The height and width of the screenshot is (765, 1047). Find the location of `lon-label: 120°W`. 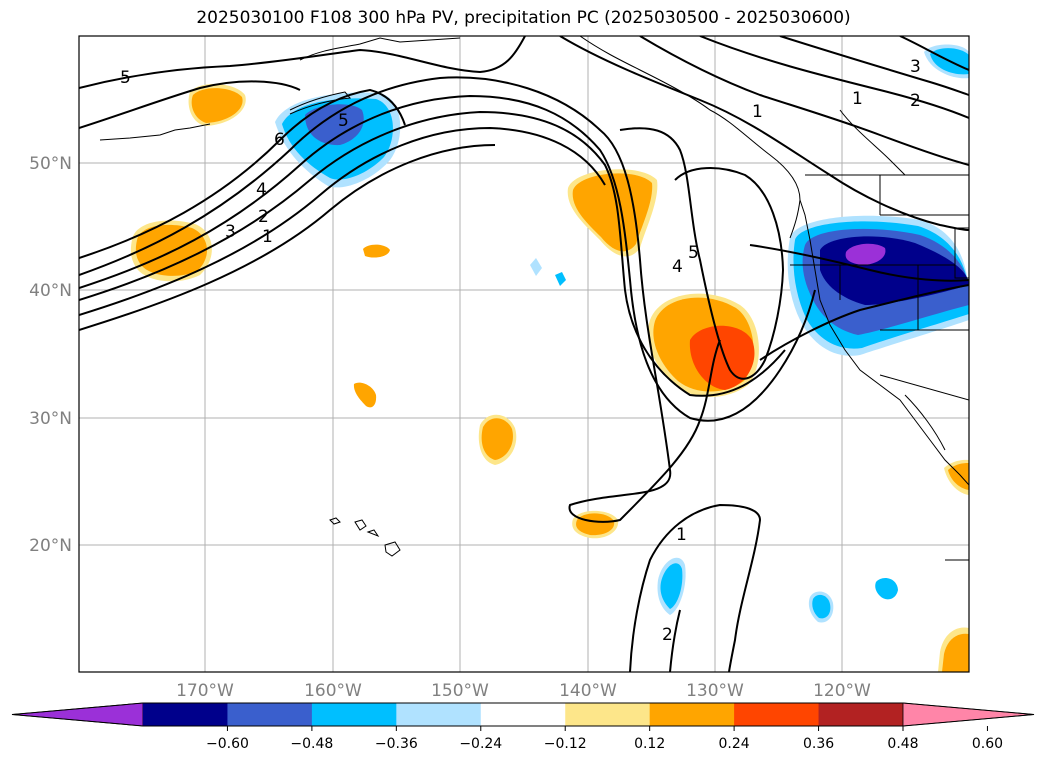

lon-label: 120°W is located at coordinates (842, 691).